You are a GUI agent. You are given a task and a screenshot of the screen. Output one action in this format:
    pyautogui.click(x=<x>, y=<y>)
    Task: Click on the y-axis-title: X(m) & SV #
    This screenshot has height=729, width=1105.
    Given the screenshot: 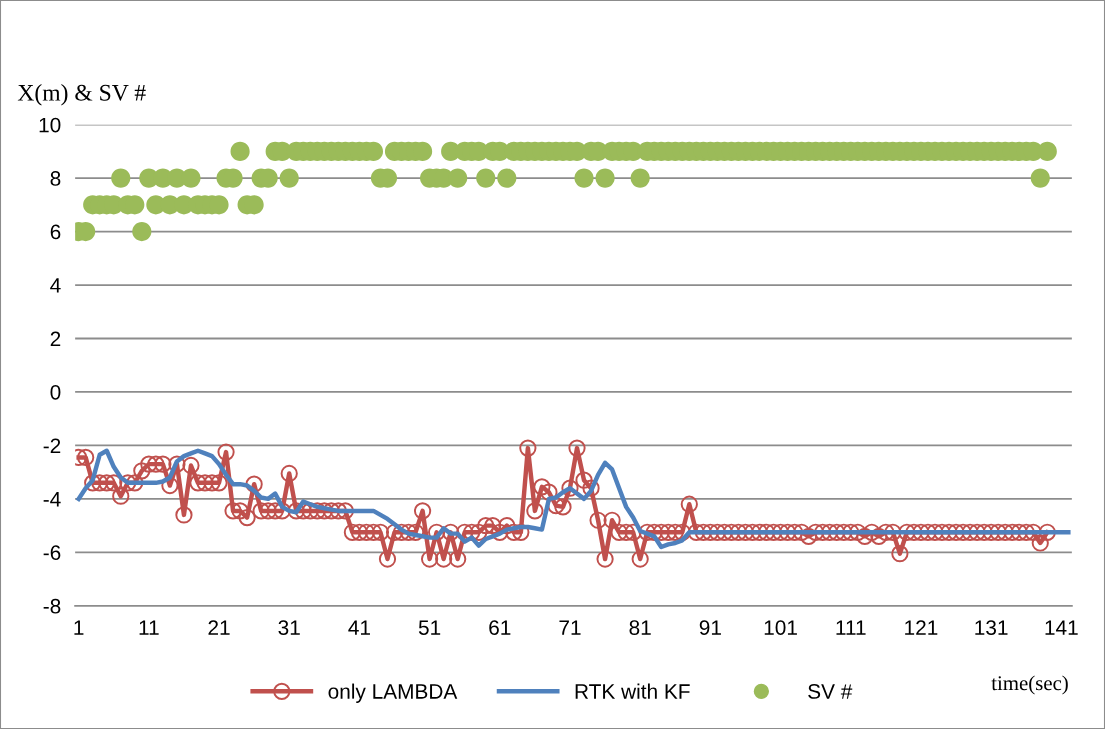 What is the action you would take?
    pyautogui.click(x=81, y=95)
    